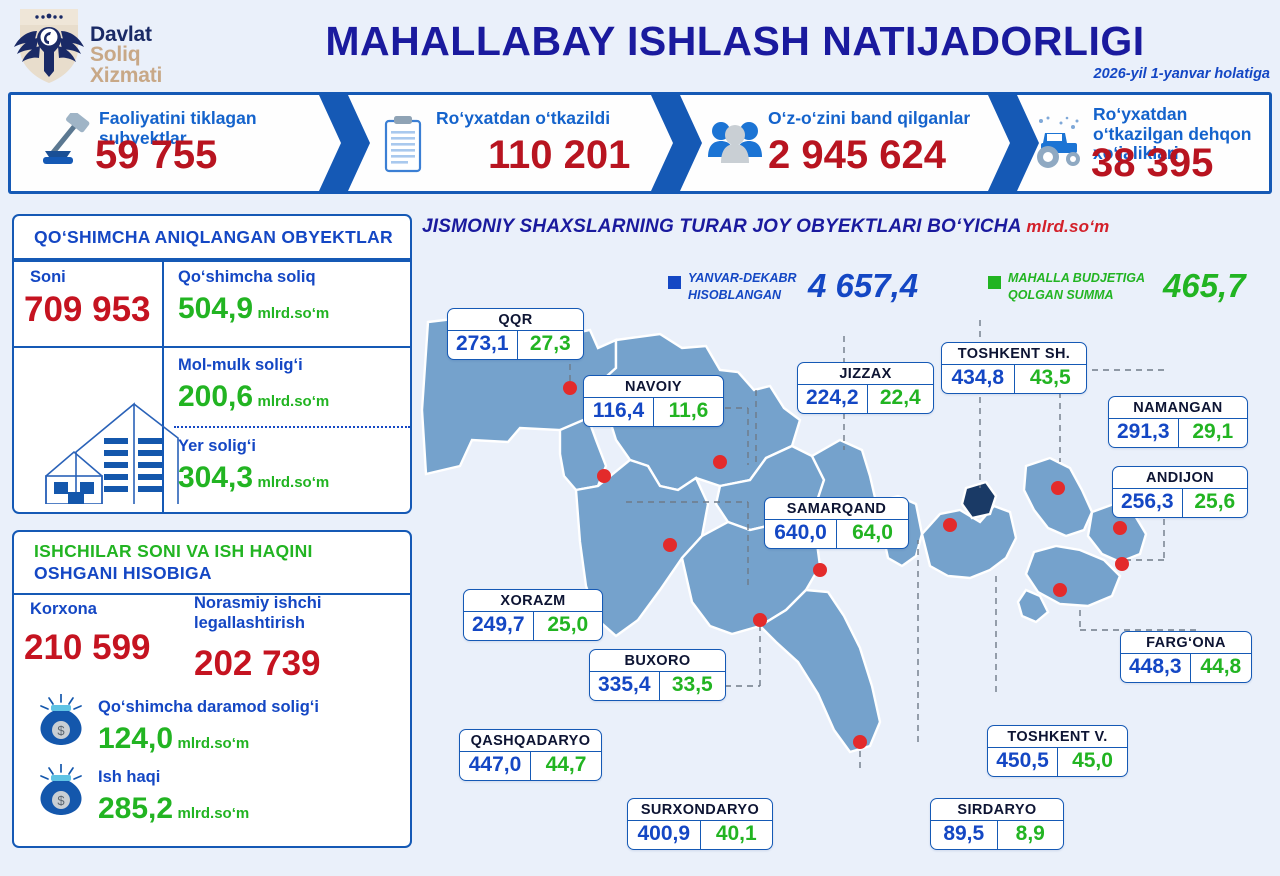  I want to click on region-box-surxondaryo: SURXONDARYO 400,9 40,1, so click(700, 824).